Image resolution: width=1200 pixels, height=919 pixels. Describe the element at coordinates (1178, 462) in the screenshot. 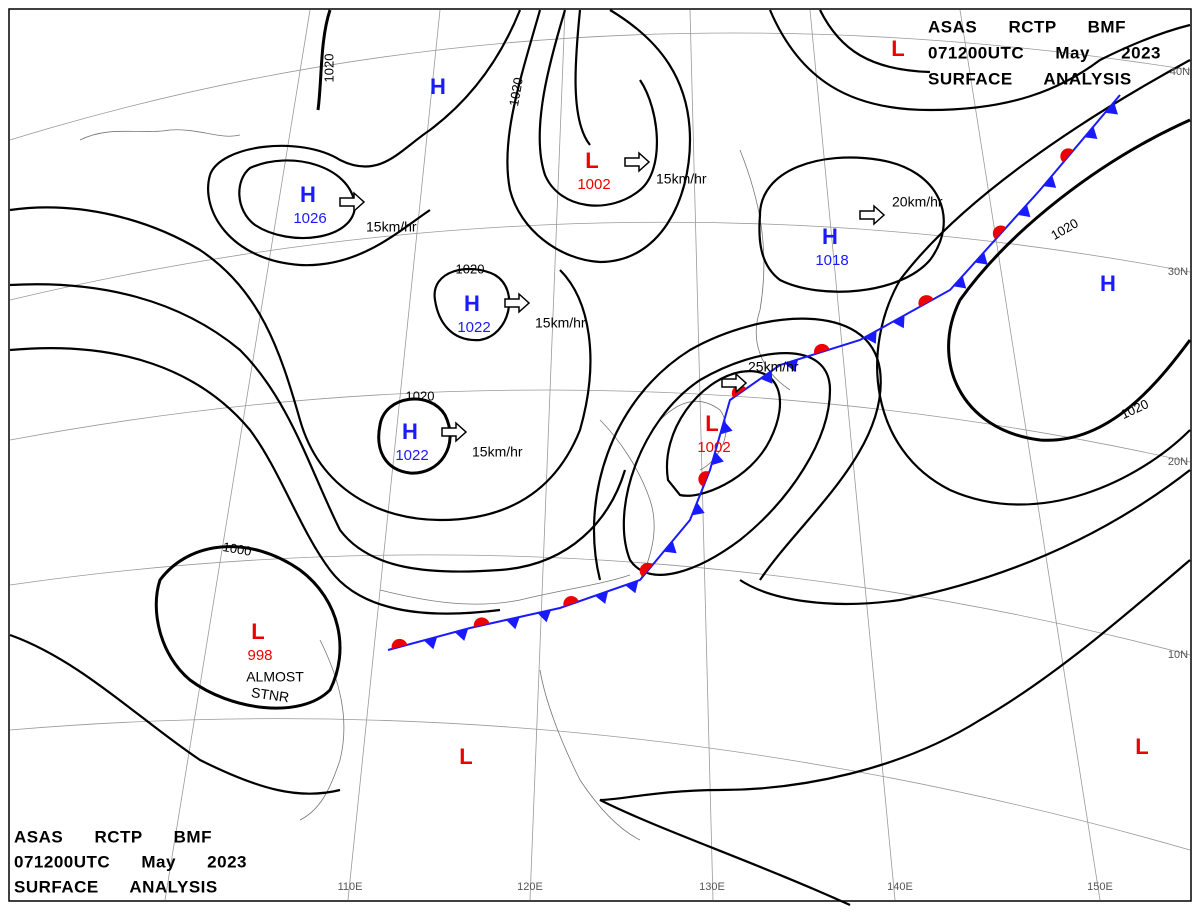

I see `latitude-label: 20N` at that location.